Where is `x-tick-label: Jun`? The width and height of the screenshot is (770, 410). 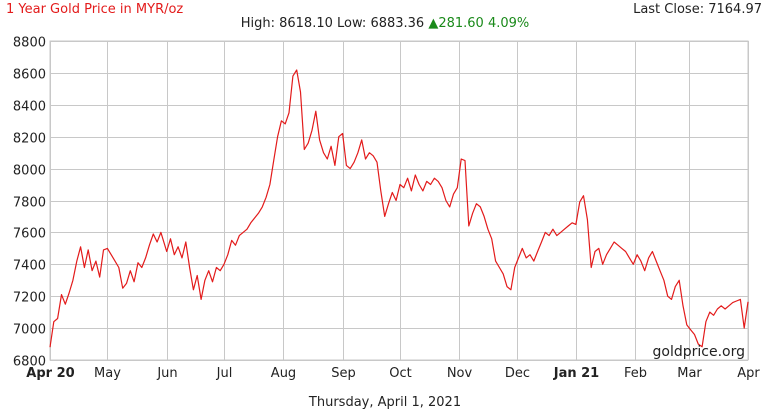
x-tick-label: Jun is located at coordinates (166, 373).